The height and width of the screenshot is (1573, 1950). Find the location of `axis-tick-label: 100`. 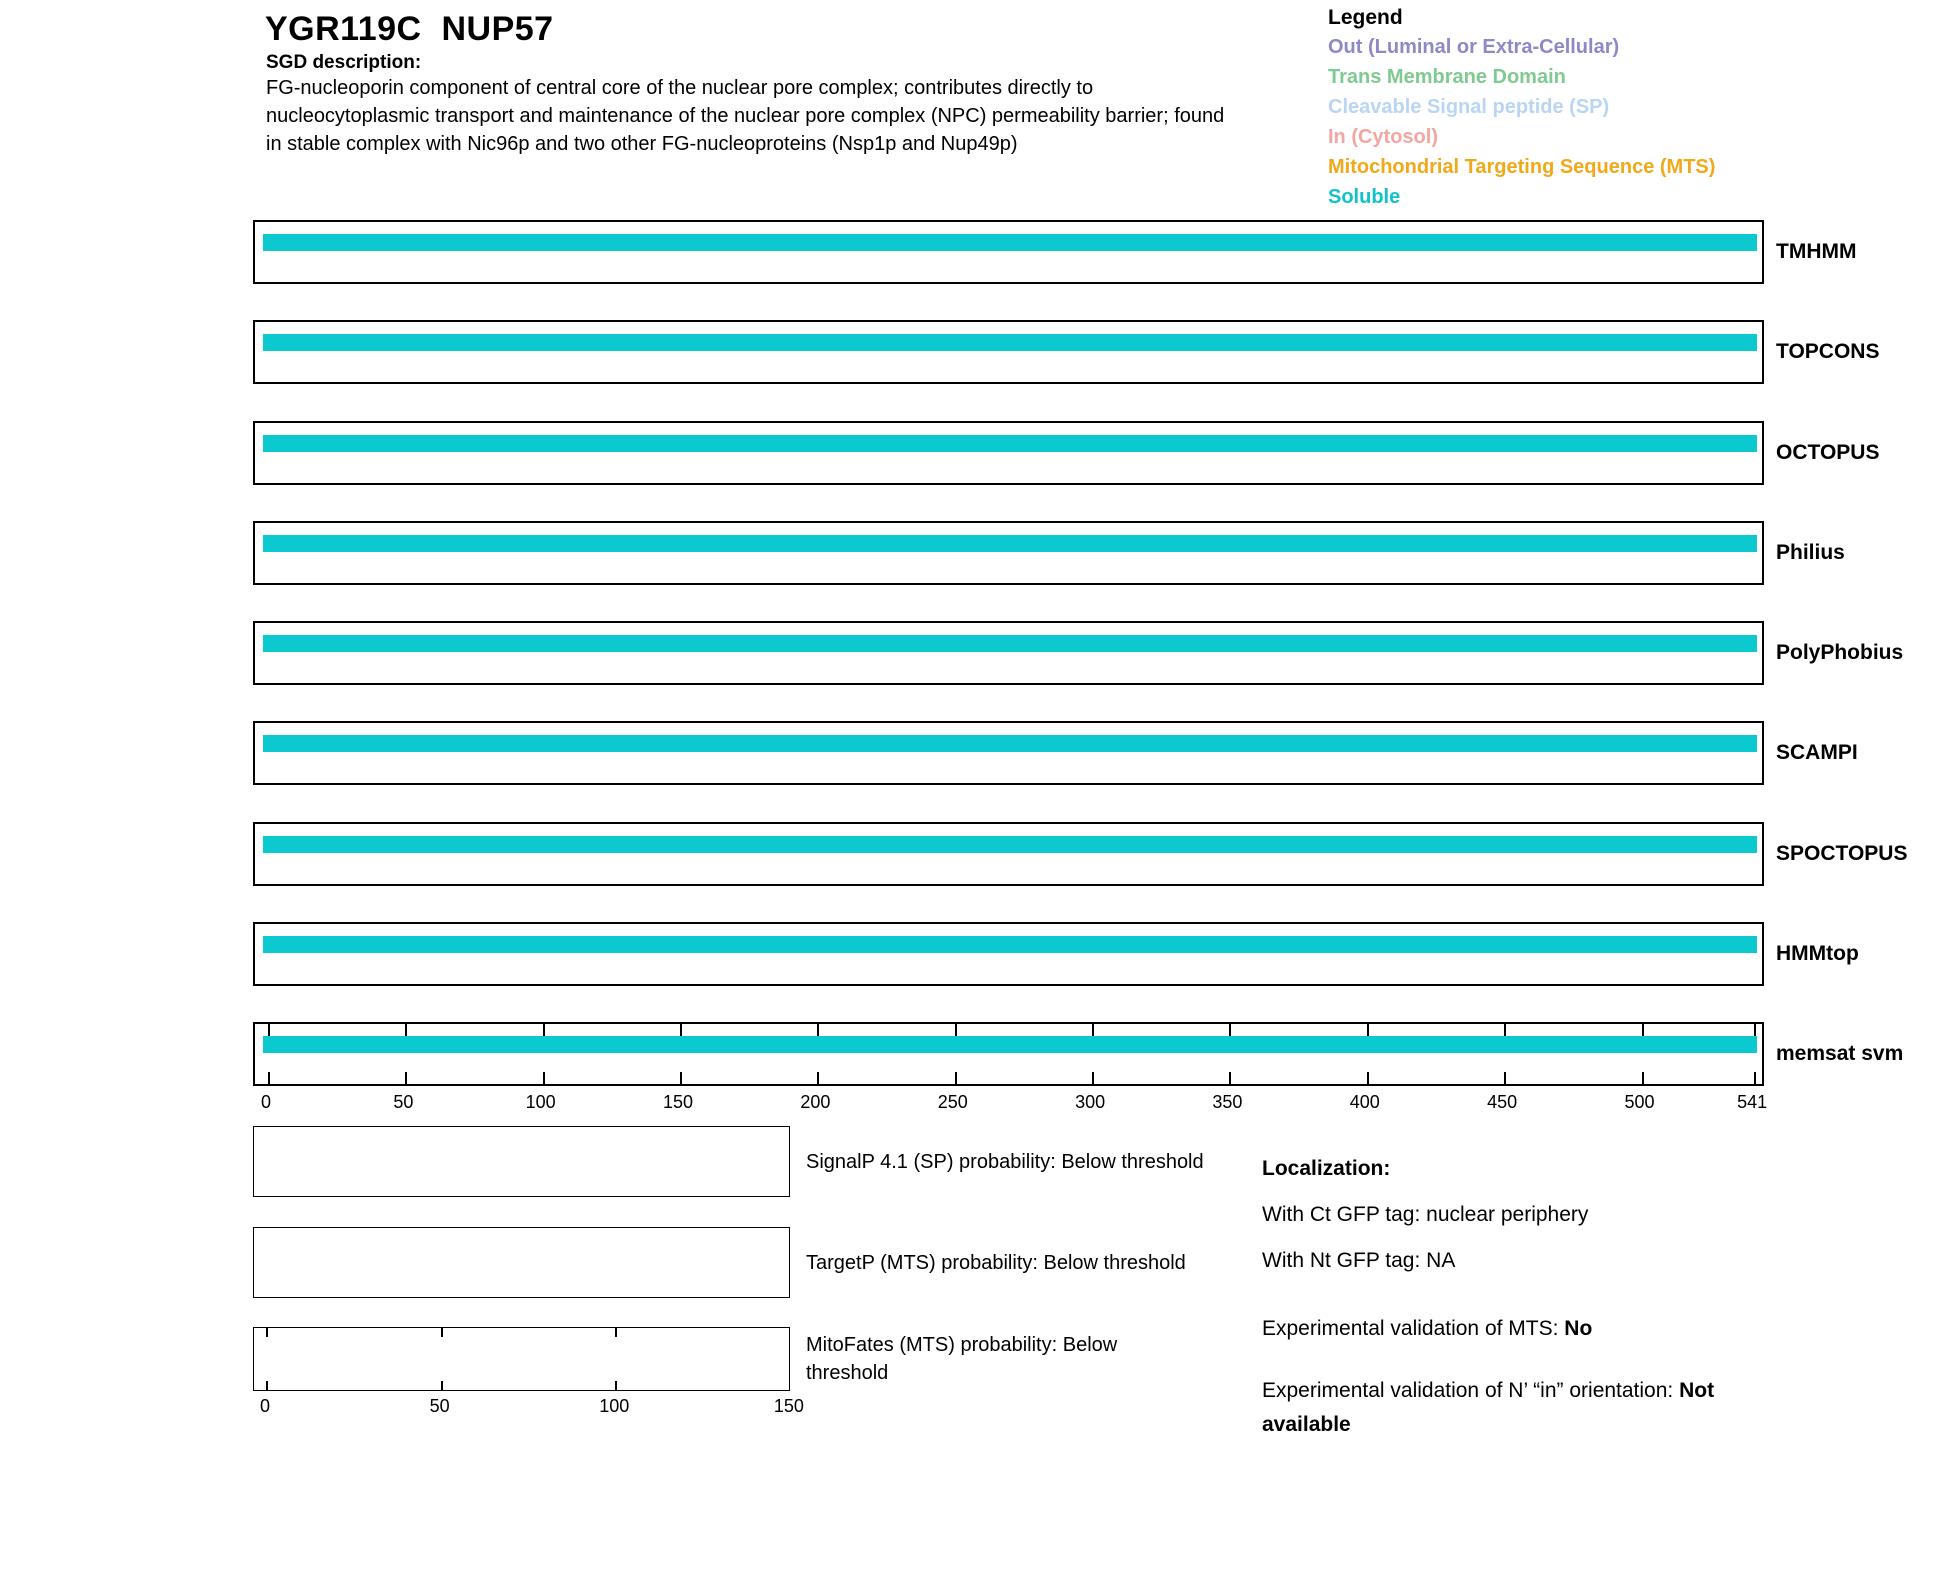

axis-tick-label: 100 is located at coordinates (540, 1102).